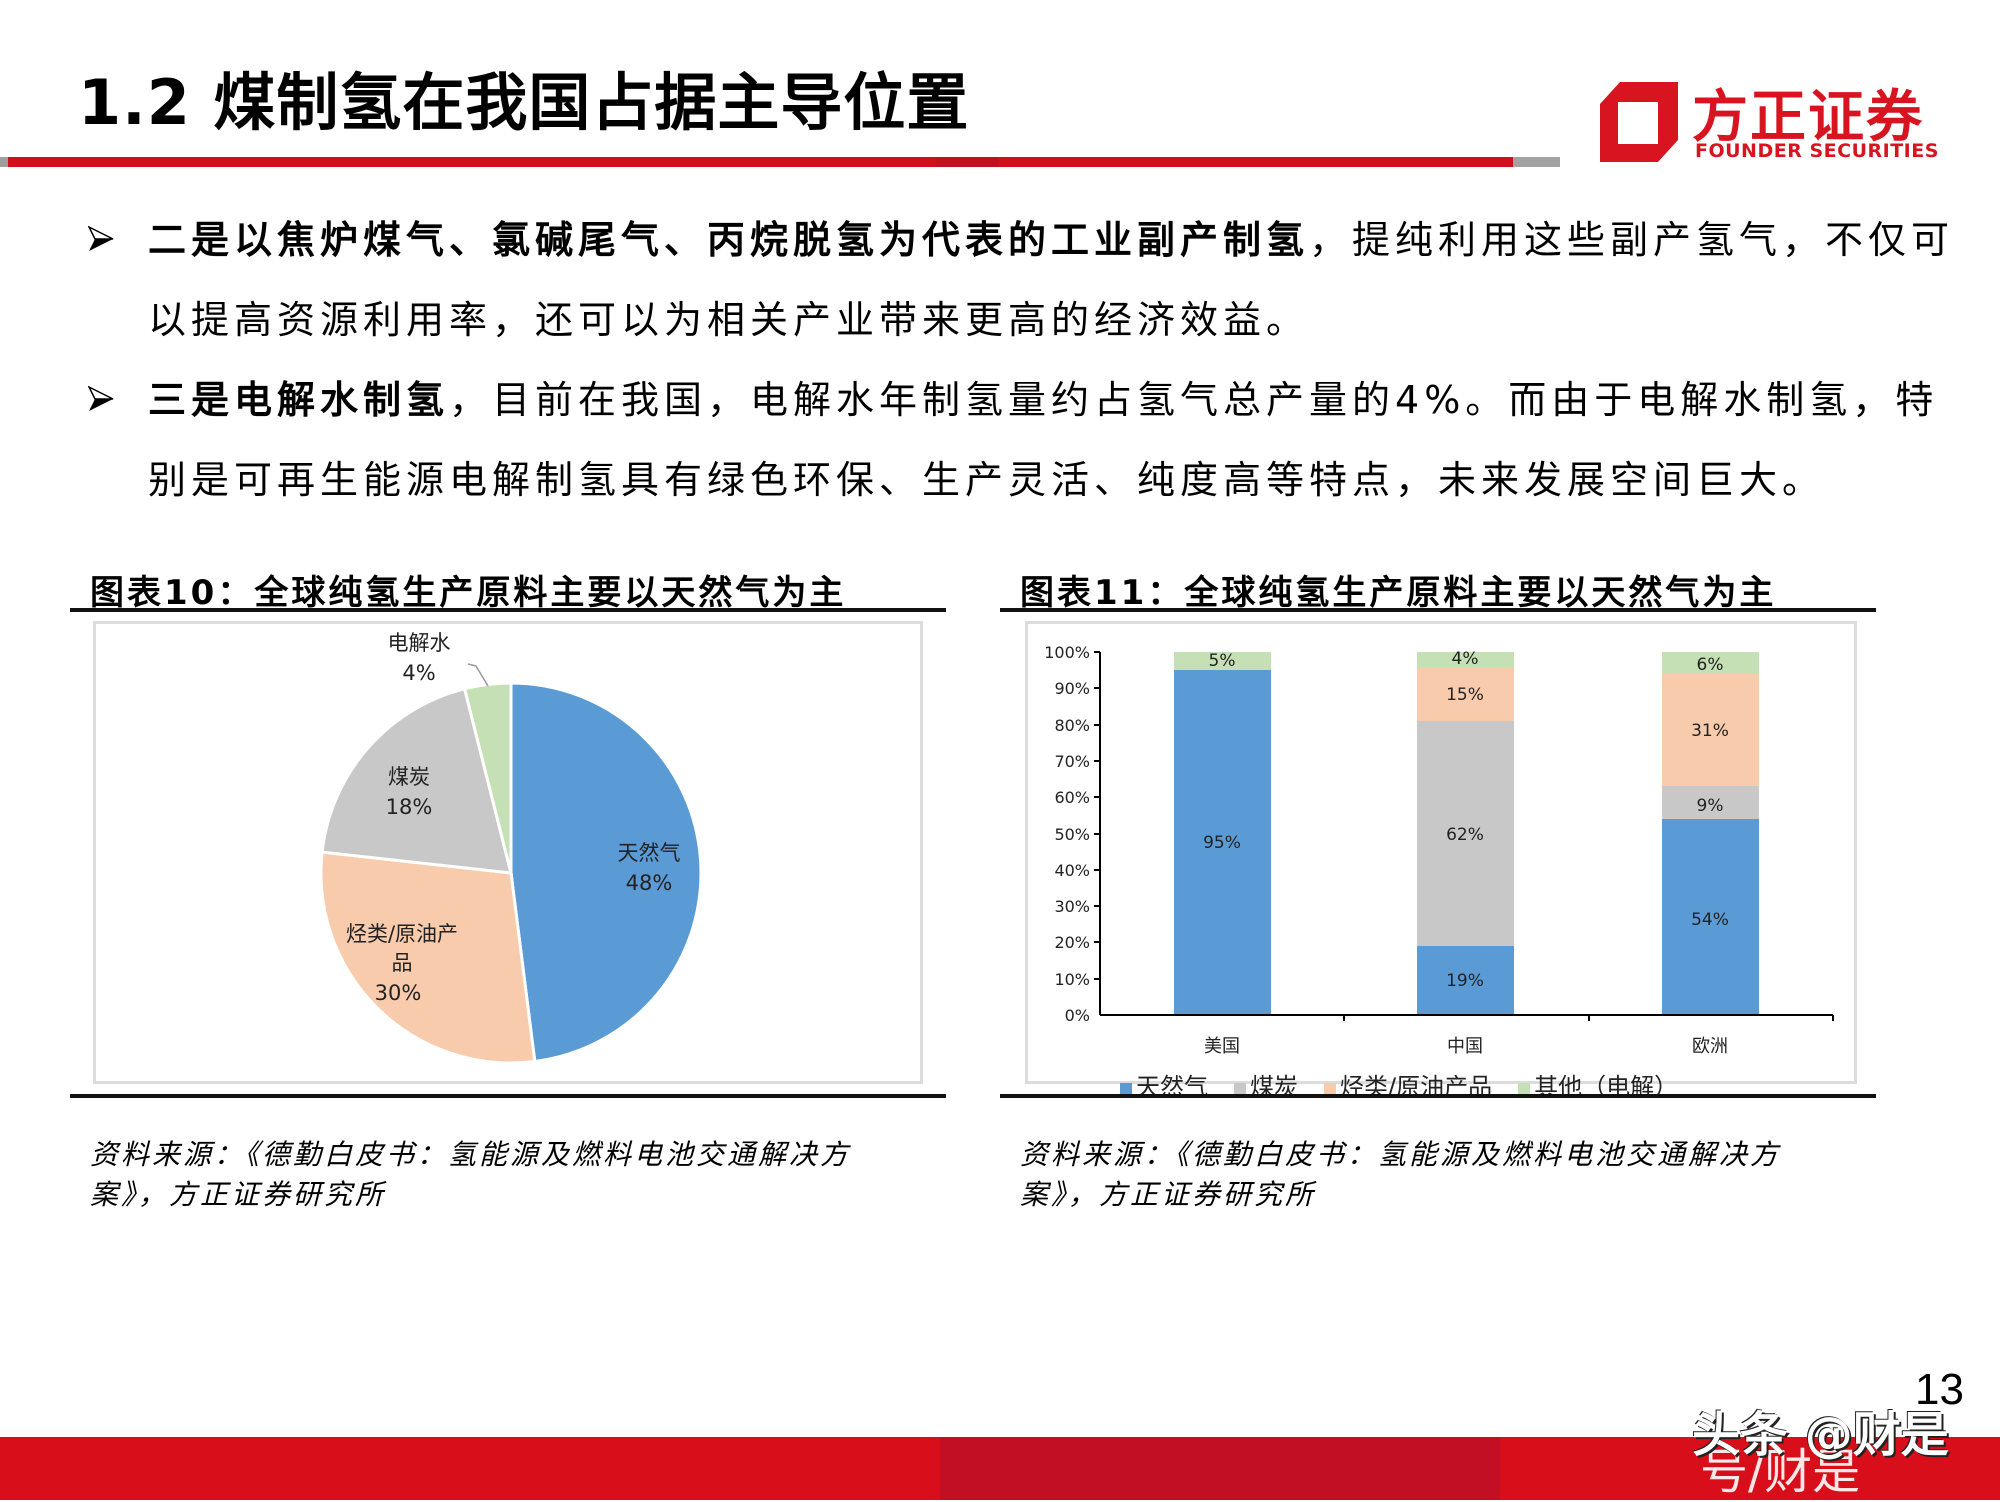  I want to click on figure10-bottom-rule, so click(508, 1096).